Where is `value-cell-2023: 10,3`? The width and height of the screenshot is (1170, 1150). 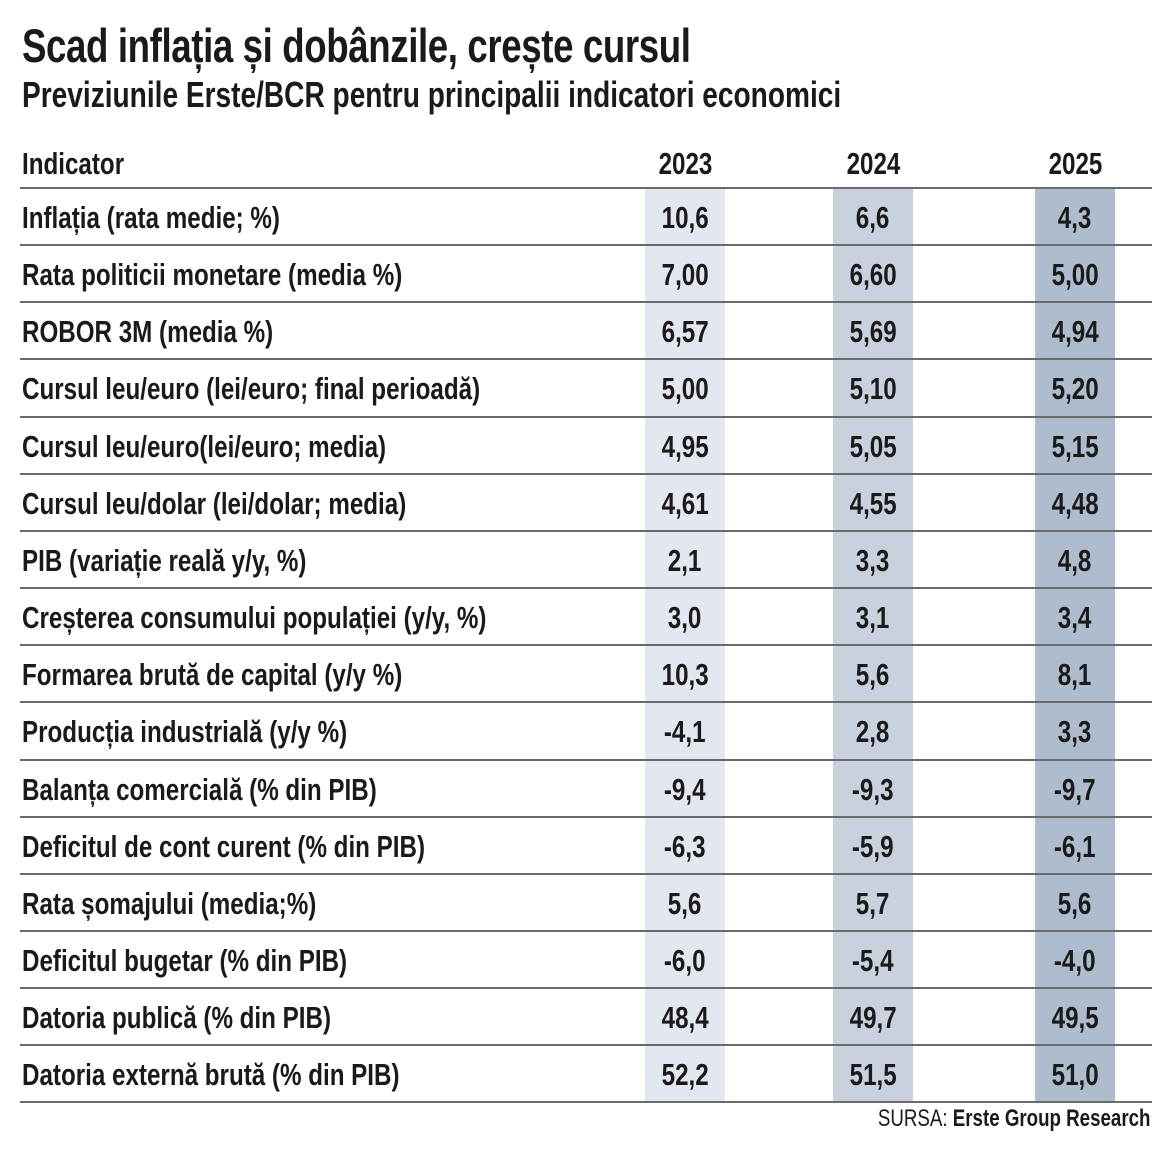
value-cell-2023: 10,3 is located at coordinates (685, 675).